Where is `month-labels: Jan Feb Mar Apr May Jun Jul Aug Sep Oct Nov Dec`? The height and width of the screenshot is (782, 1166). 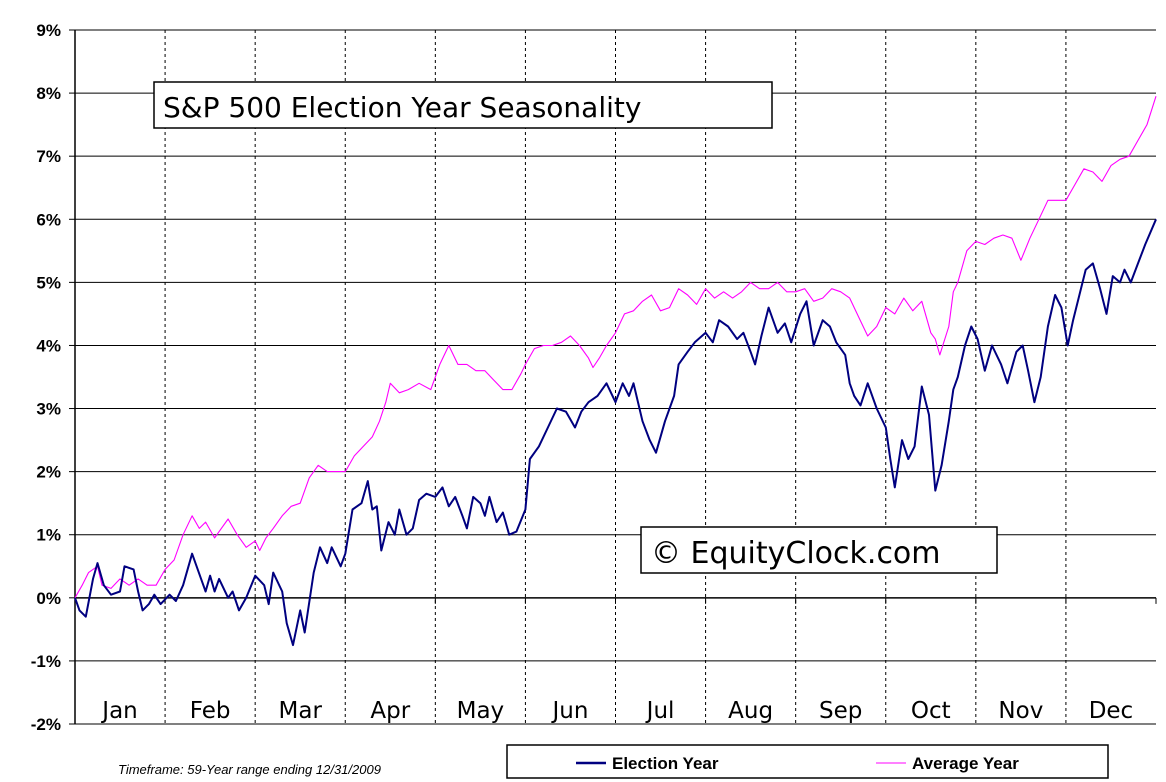 month-labels: Jan Feb Mar Apr May Jun Jul Aug Sep Oct Nov Dec is located at coordinates (616, 711).